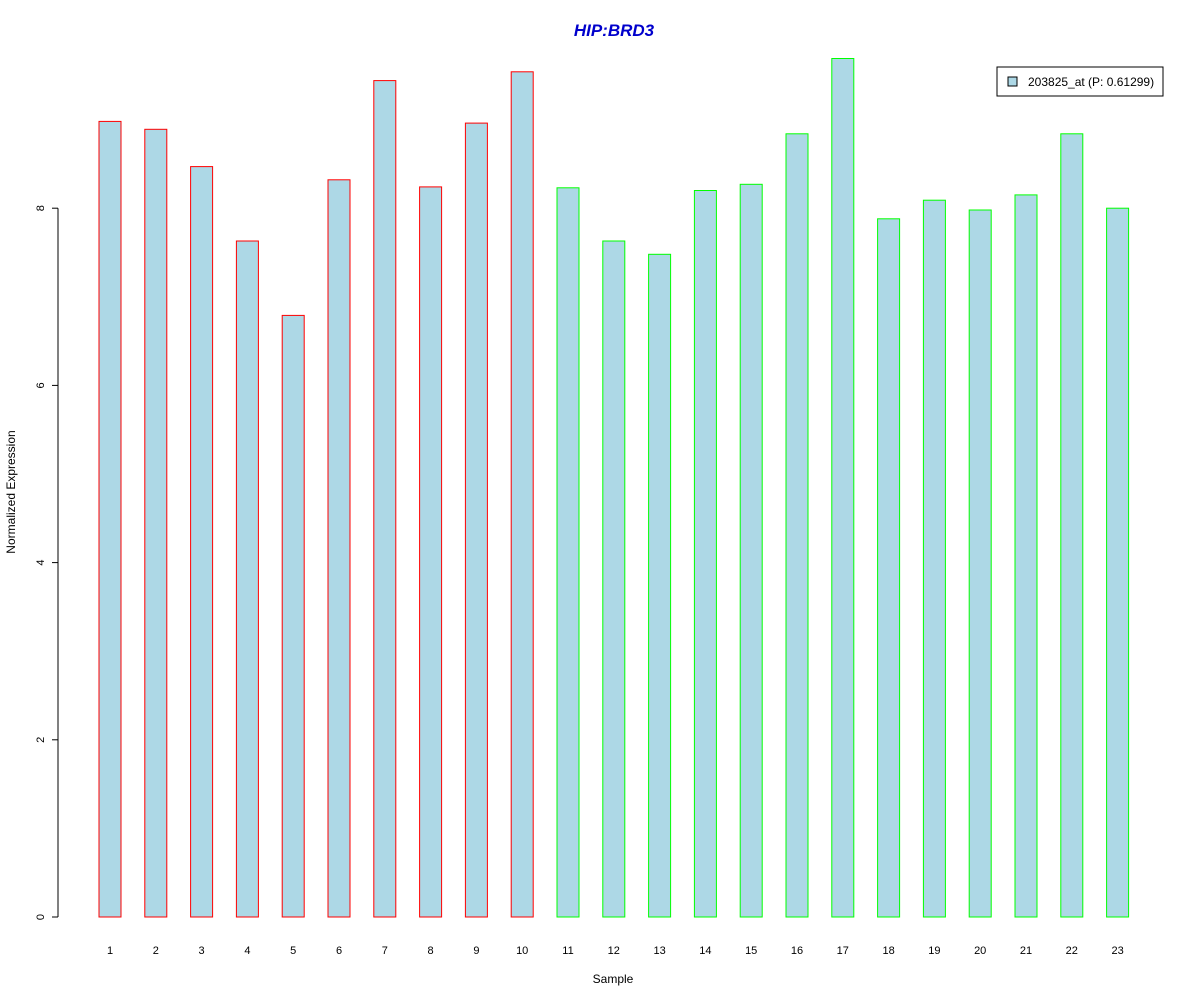 The height and width of the screenshot is (1000, 1200). Describe the element at coordinates (247, 951) in the screenshot. I see `x-tick-label: 4` at that location.